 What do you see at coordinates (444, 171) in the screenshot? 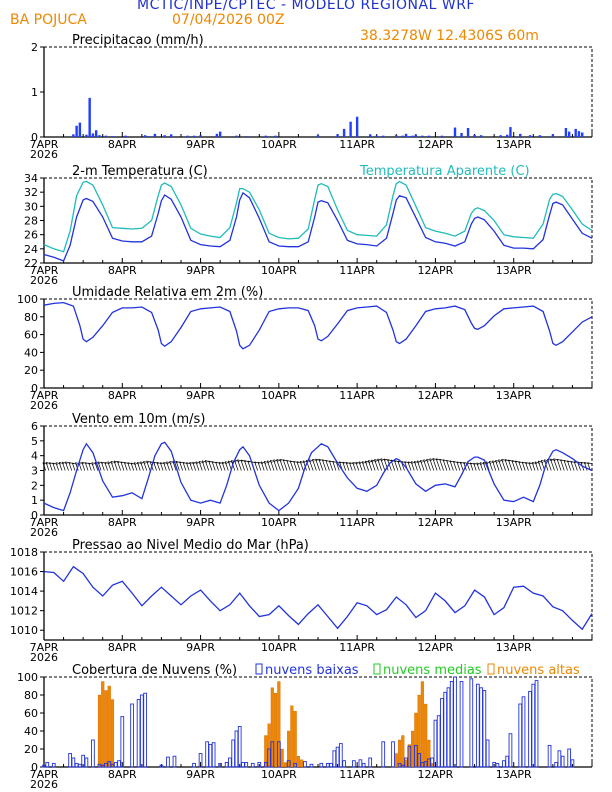
I see `legend-apparent-temperature: Temperatura Aparente (C)` at bounding box center [444, 171].